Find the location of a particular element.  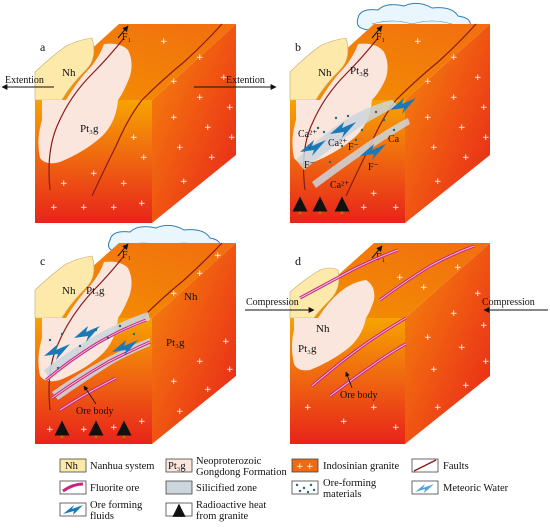

dots-icon is located at coordinates (305, 488).